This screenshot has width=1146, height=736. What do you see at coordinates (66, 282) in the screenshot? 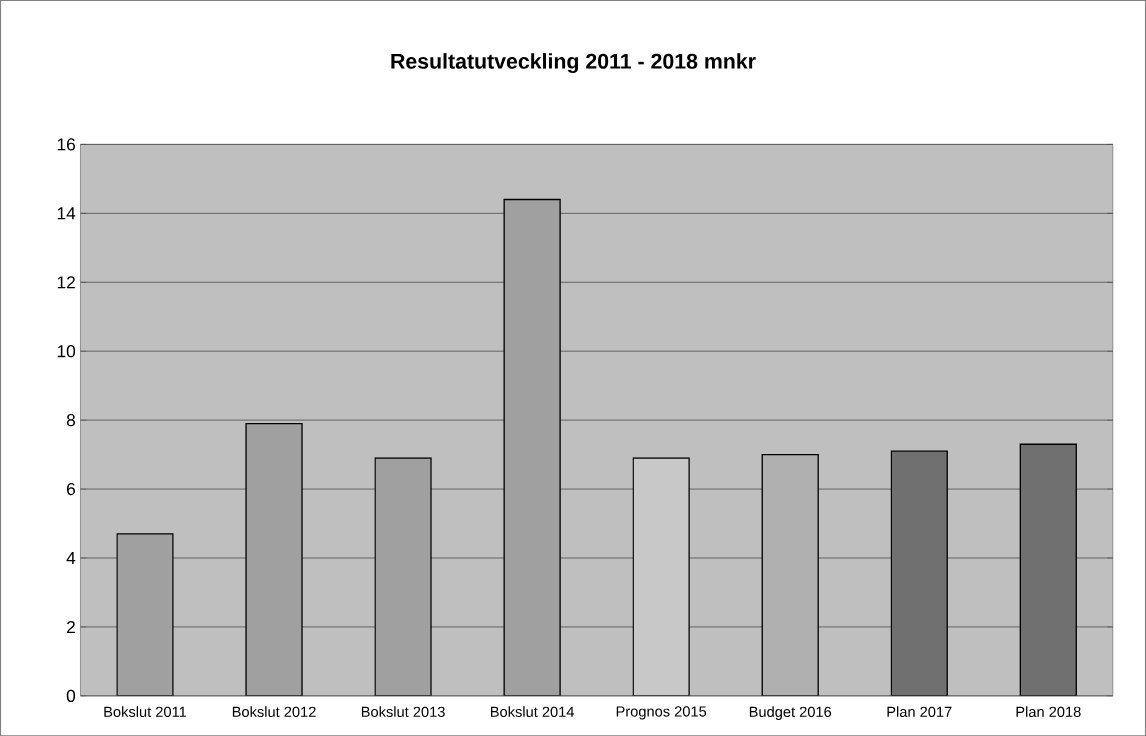
I see `y-tick-label: 12` at bounding box center [66, 282].